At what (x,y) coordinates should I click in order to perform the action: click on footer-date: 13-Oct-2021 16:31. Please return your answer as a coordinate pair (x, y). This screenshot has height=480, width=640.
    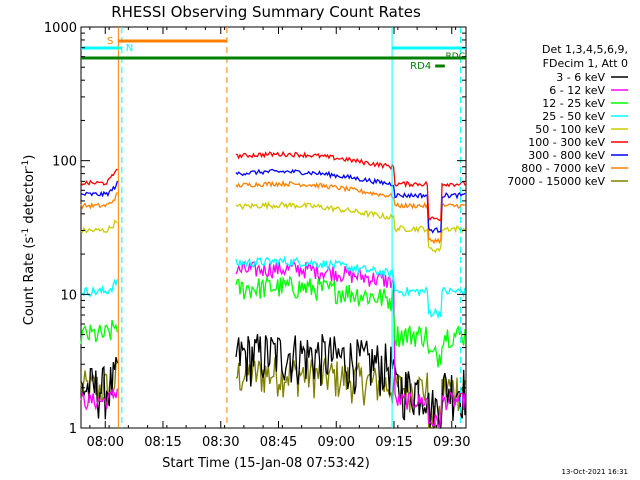
    Looking at the image, I should click on (595, 472).